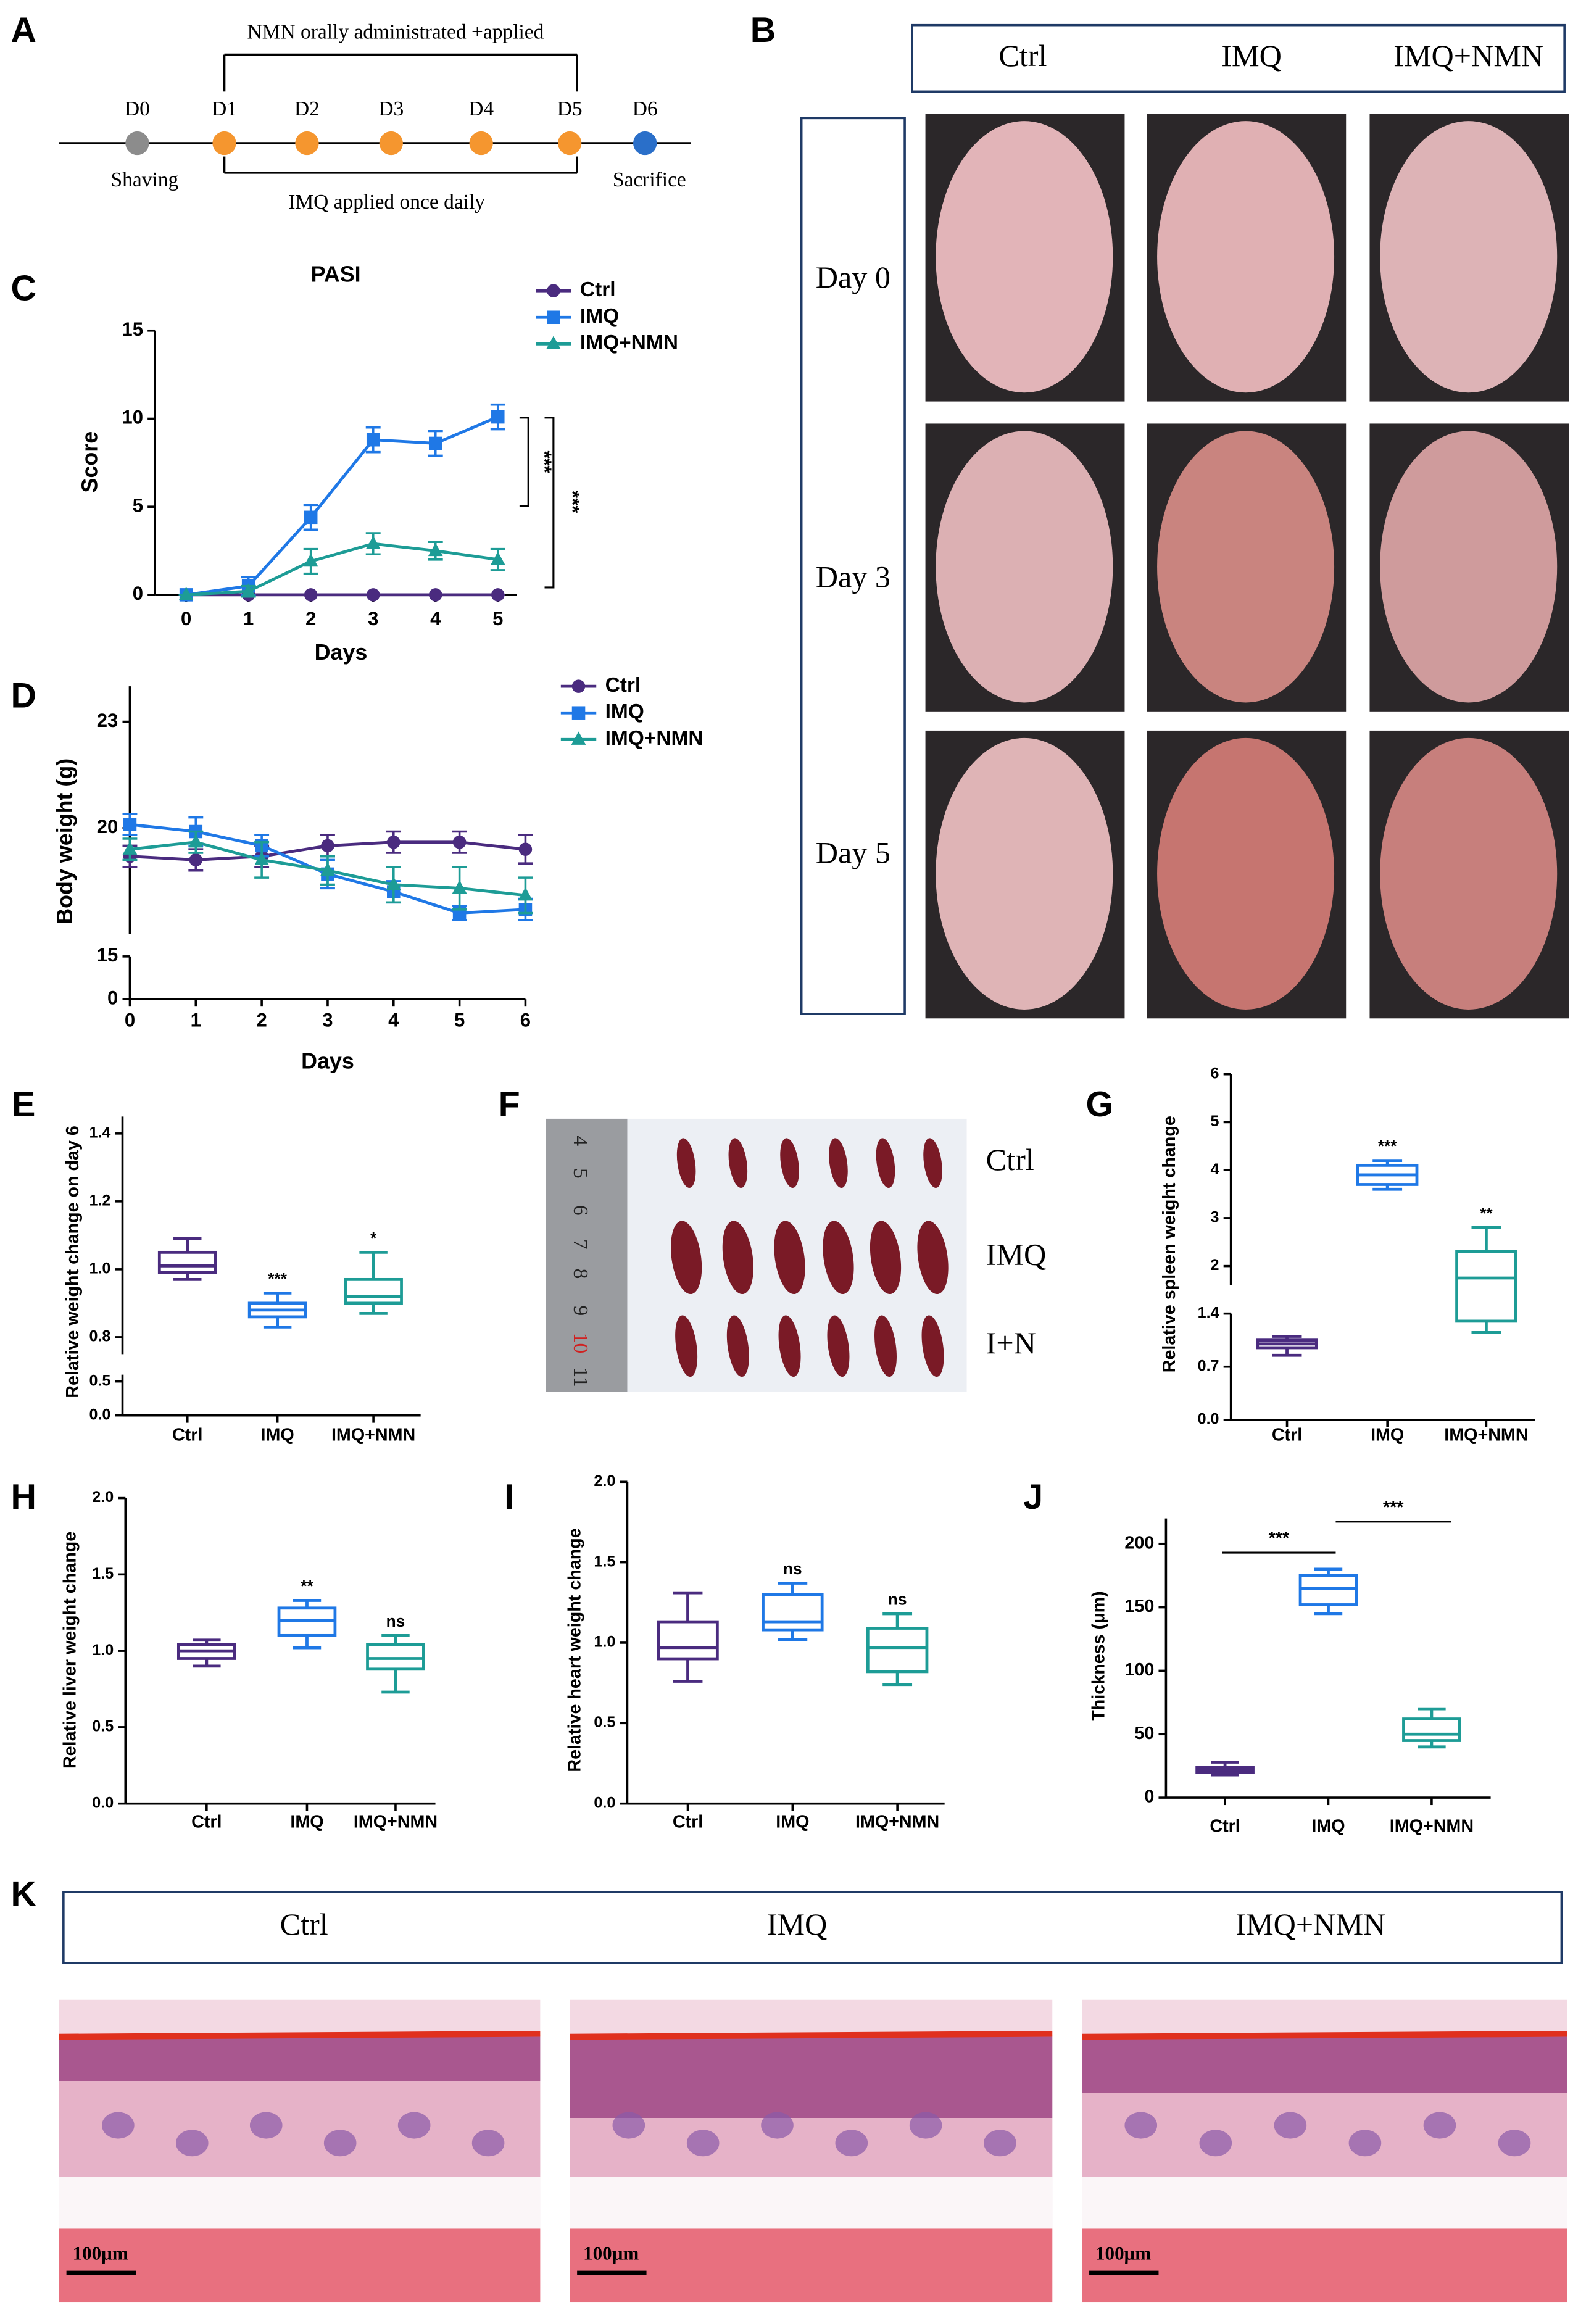 The height and width of the screenshot is (2324, 1594). What do you see at coordinates (336, 274) in the screenshot?
I see `chart-title: PASI` at bounding box center [336, 274].